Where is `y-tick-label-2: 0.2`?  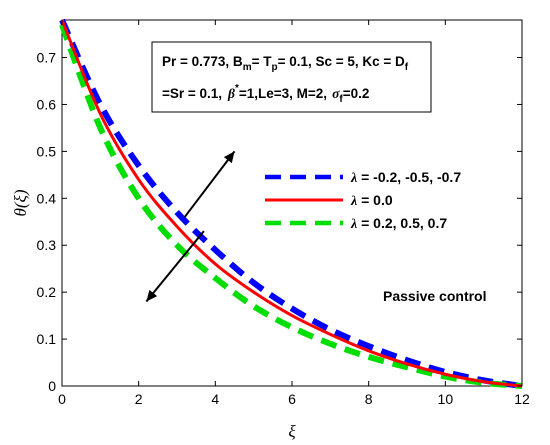 y-tick-label-2: 0.2 is located at coordinates (47, 292).